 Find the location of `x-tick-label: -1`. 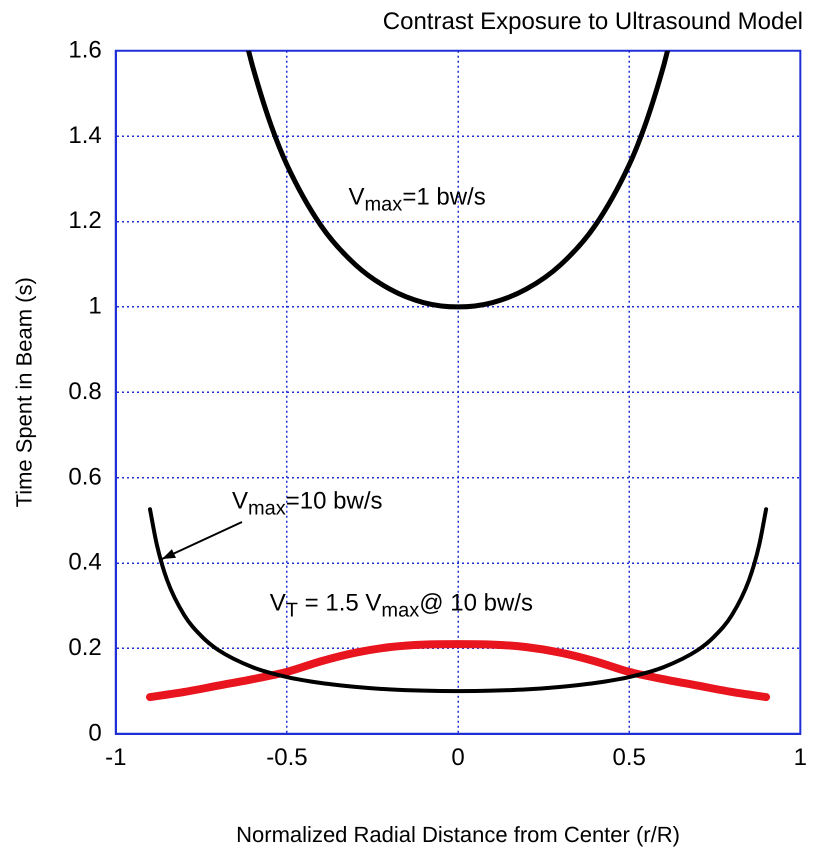

x-tick-label: -1 is located at coordinates (115, 757).